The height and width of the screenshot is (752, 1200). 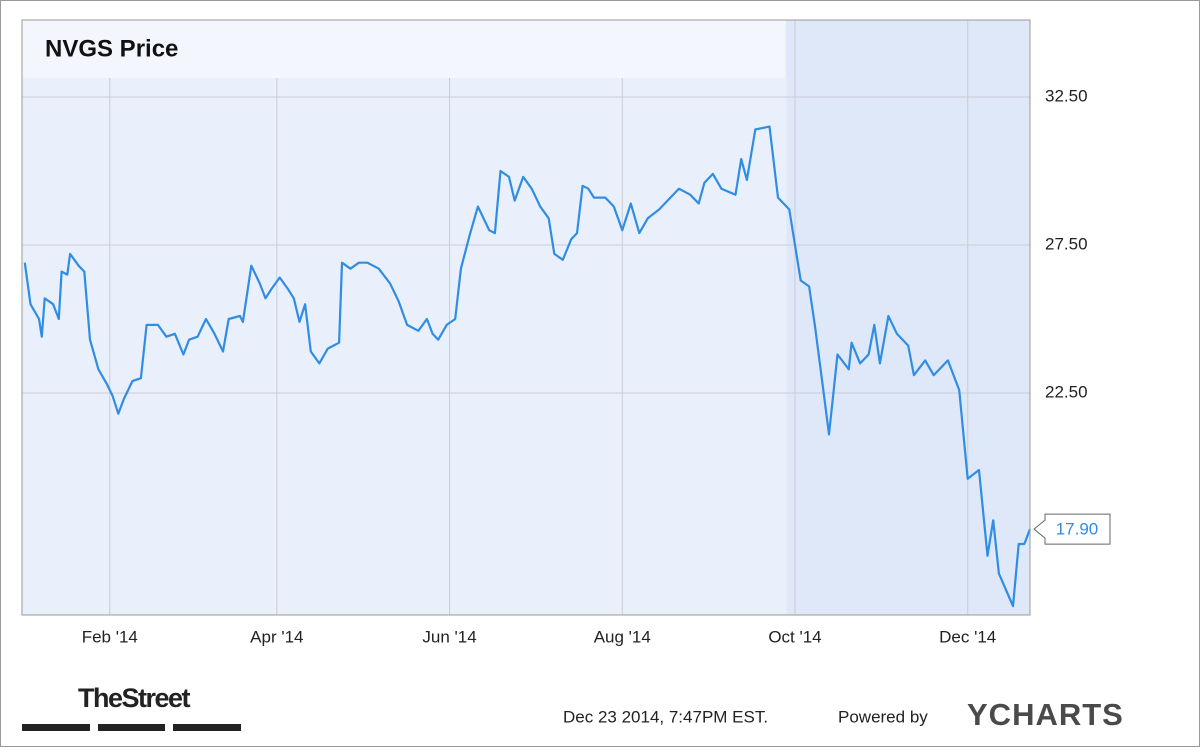 I want to click on value-flag, so click(x=1072, y=529).